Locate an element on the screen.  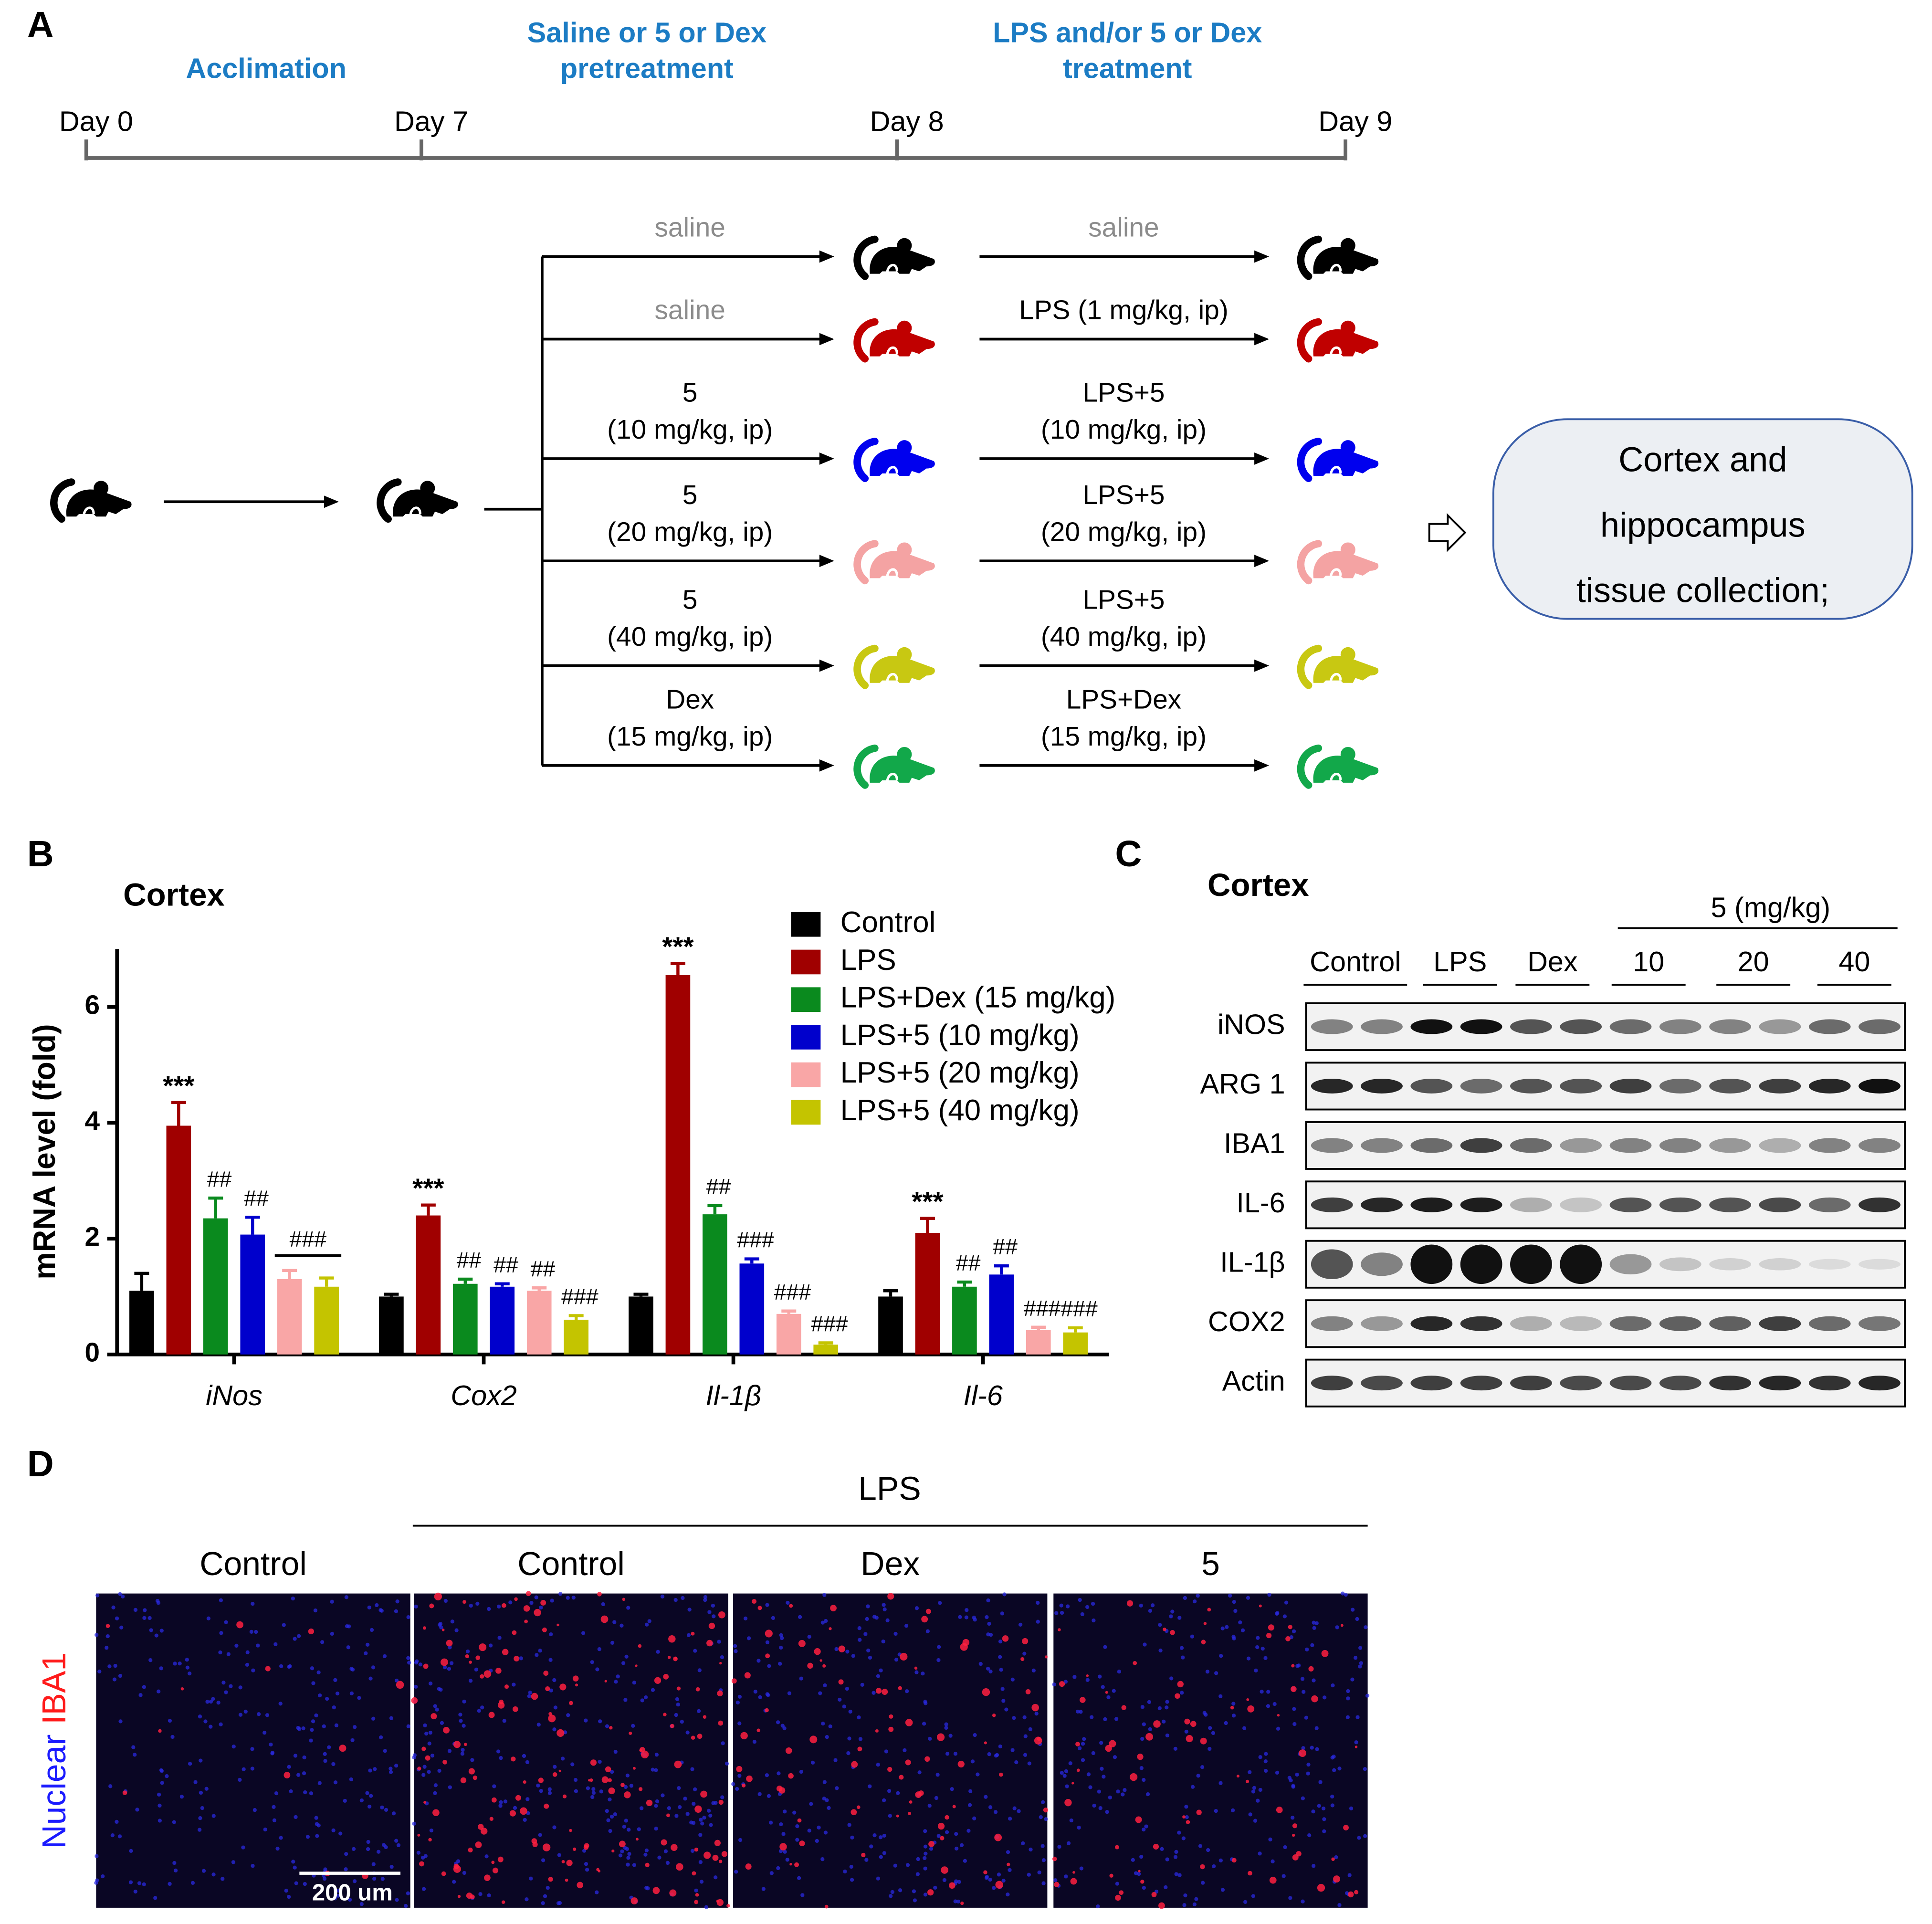
blot-row-label: IL-1β is located at coordinates (1252, 1262).